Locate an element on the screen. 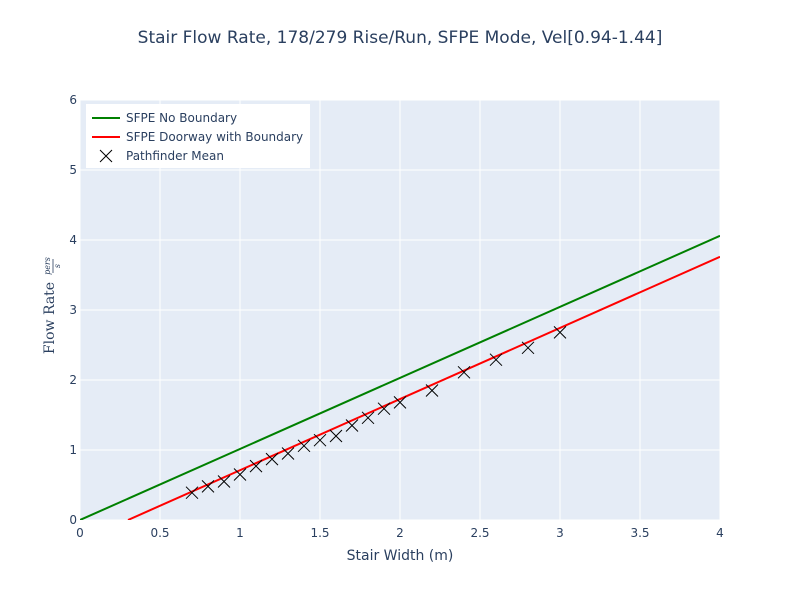 The height and width of the screenshot is (600, 800). x-tick-label: 2.5 is located at coordinates (479, 533).